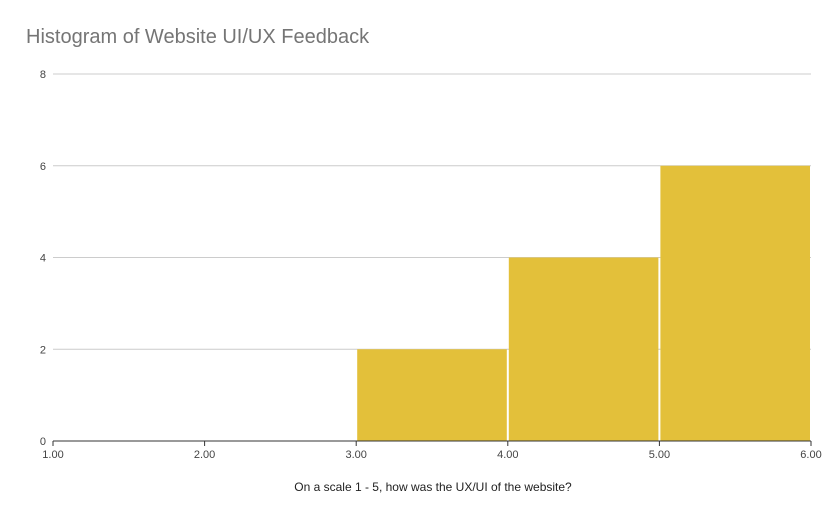 This screenshot has height=519, width=838. I want to click on y-tick-label: 4, so click(43, 259).